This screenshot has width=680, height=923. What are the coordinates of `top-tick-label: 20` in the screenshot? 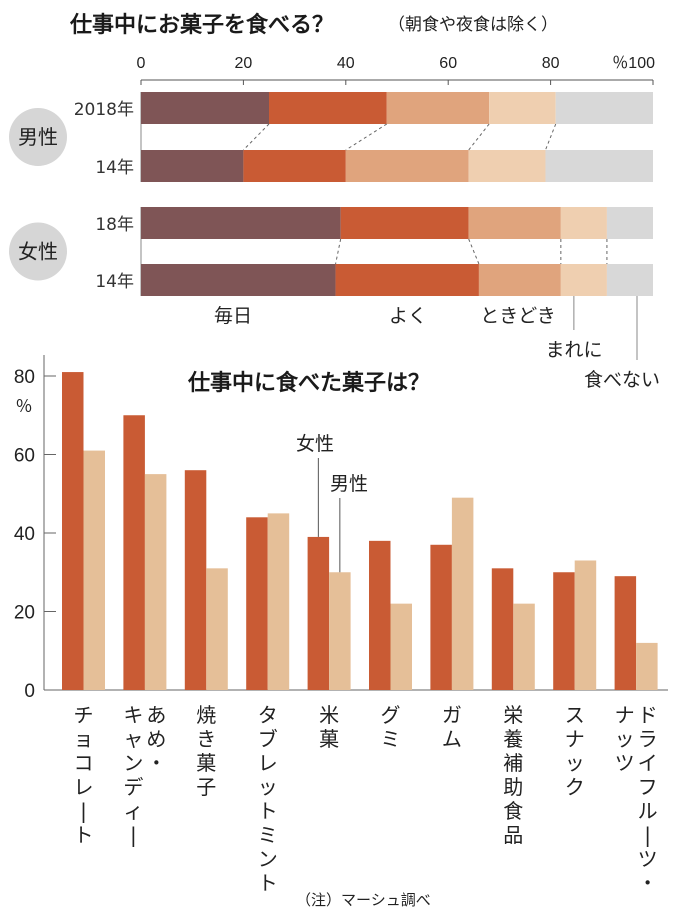 It's located at (244, 63).